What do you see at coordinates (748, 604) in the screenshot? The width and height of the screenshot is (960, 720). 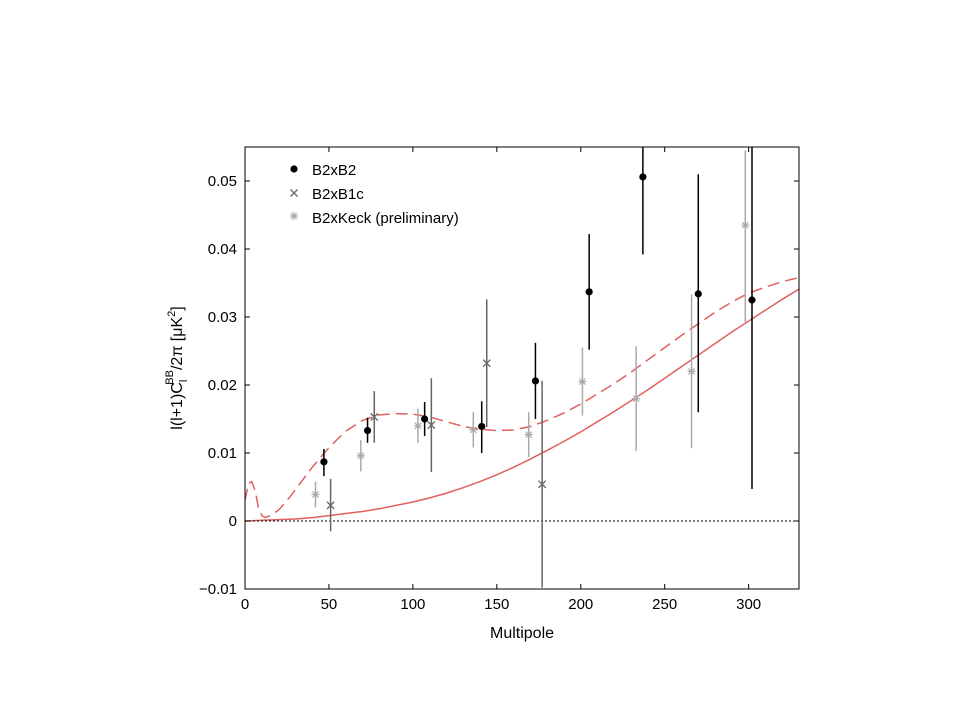 I see `x-tick-label: 300` at bounding box center [748, 604].